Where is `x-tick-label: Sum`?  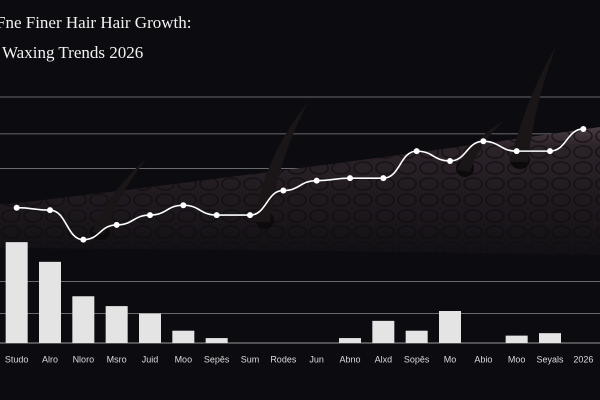 x-tick-label: Sum is located at coordinates (250, 359).